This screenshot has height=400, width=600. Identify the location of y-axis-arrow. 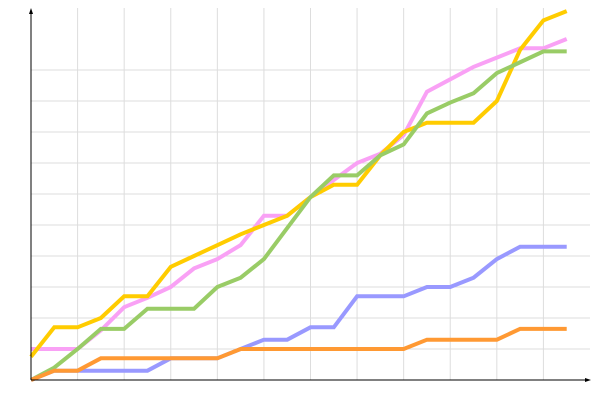
(31, 11).